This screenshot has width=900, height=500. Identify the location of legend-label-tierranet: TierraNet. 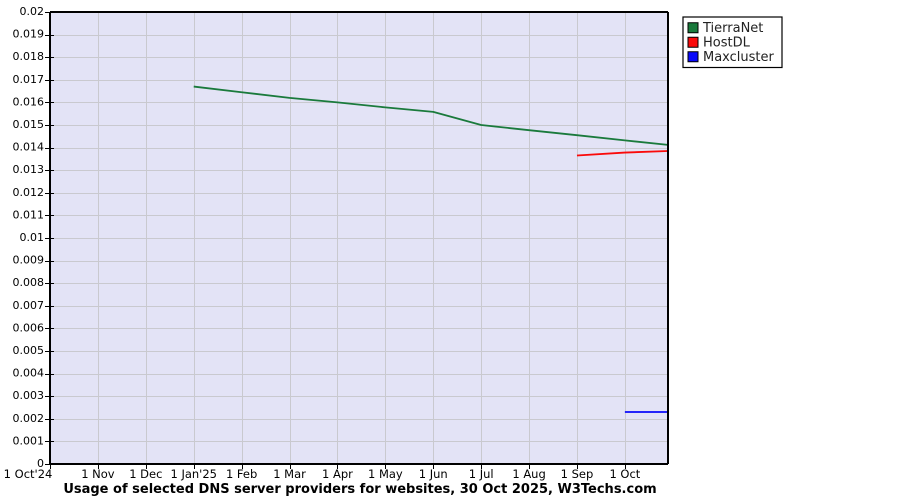
(732, 28).